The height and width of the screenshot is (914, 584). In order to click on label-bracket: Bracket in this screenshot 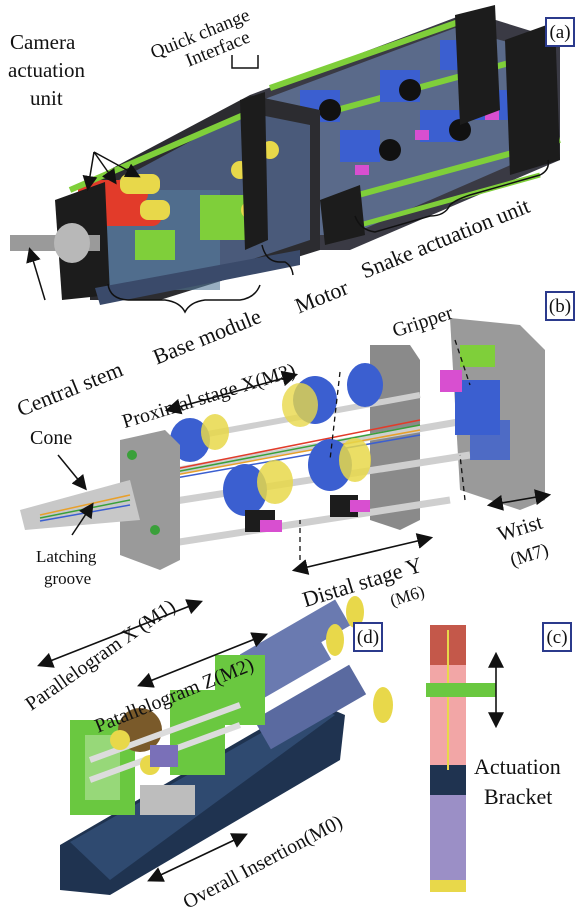, I will do `click(518, 796)`.